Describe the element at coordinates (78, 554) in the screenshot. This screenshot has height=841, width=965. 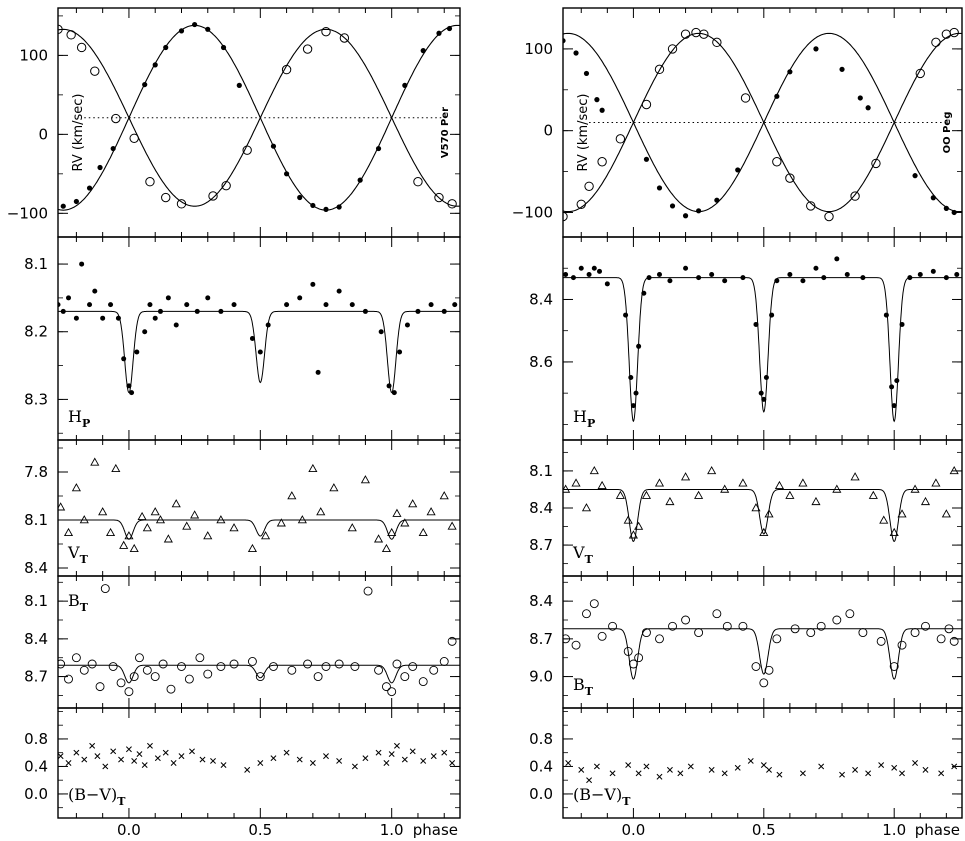
I see `vt-panel-label: VT` at that location.